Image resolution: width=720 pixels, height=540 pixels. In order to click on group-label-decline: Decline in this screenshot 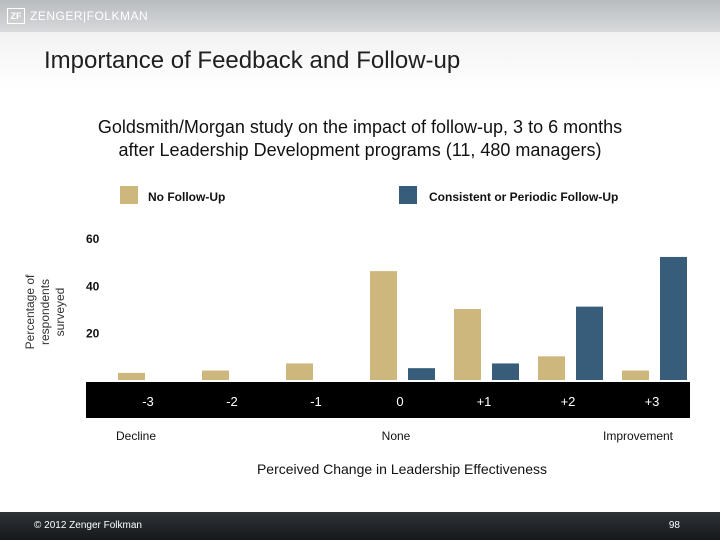, I will do `click(136, 436)`.